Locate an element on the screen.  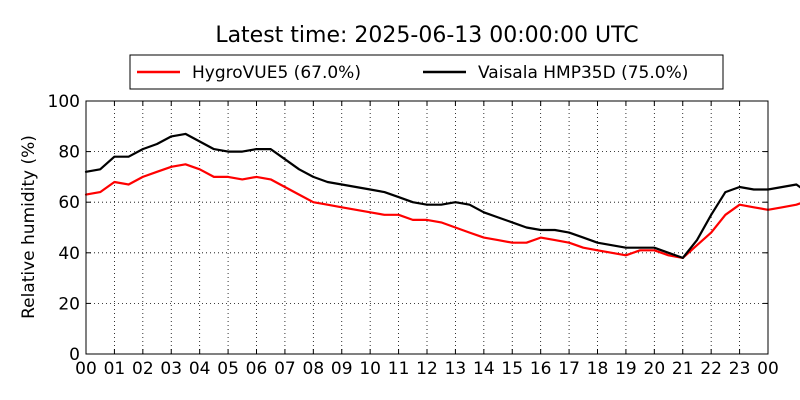
x-tick-label: 10 is located at coordinates (370, 369).